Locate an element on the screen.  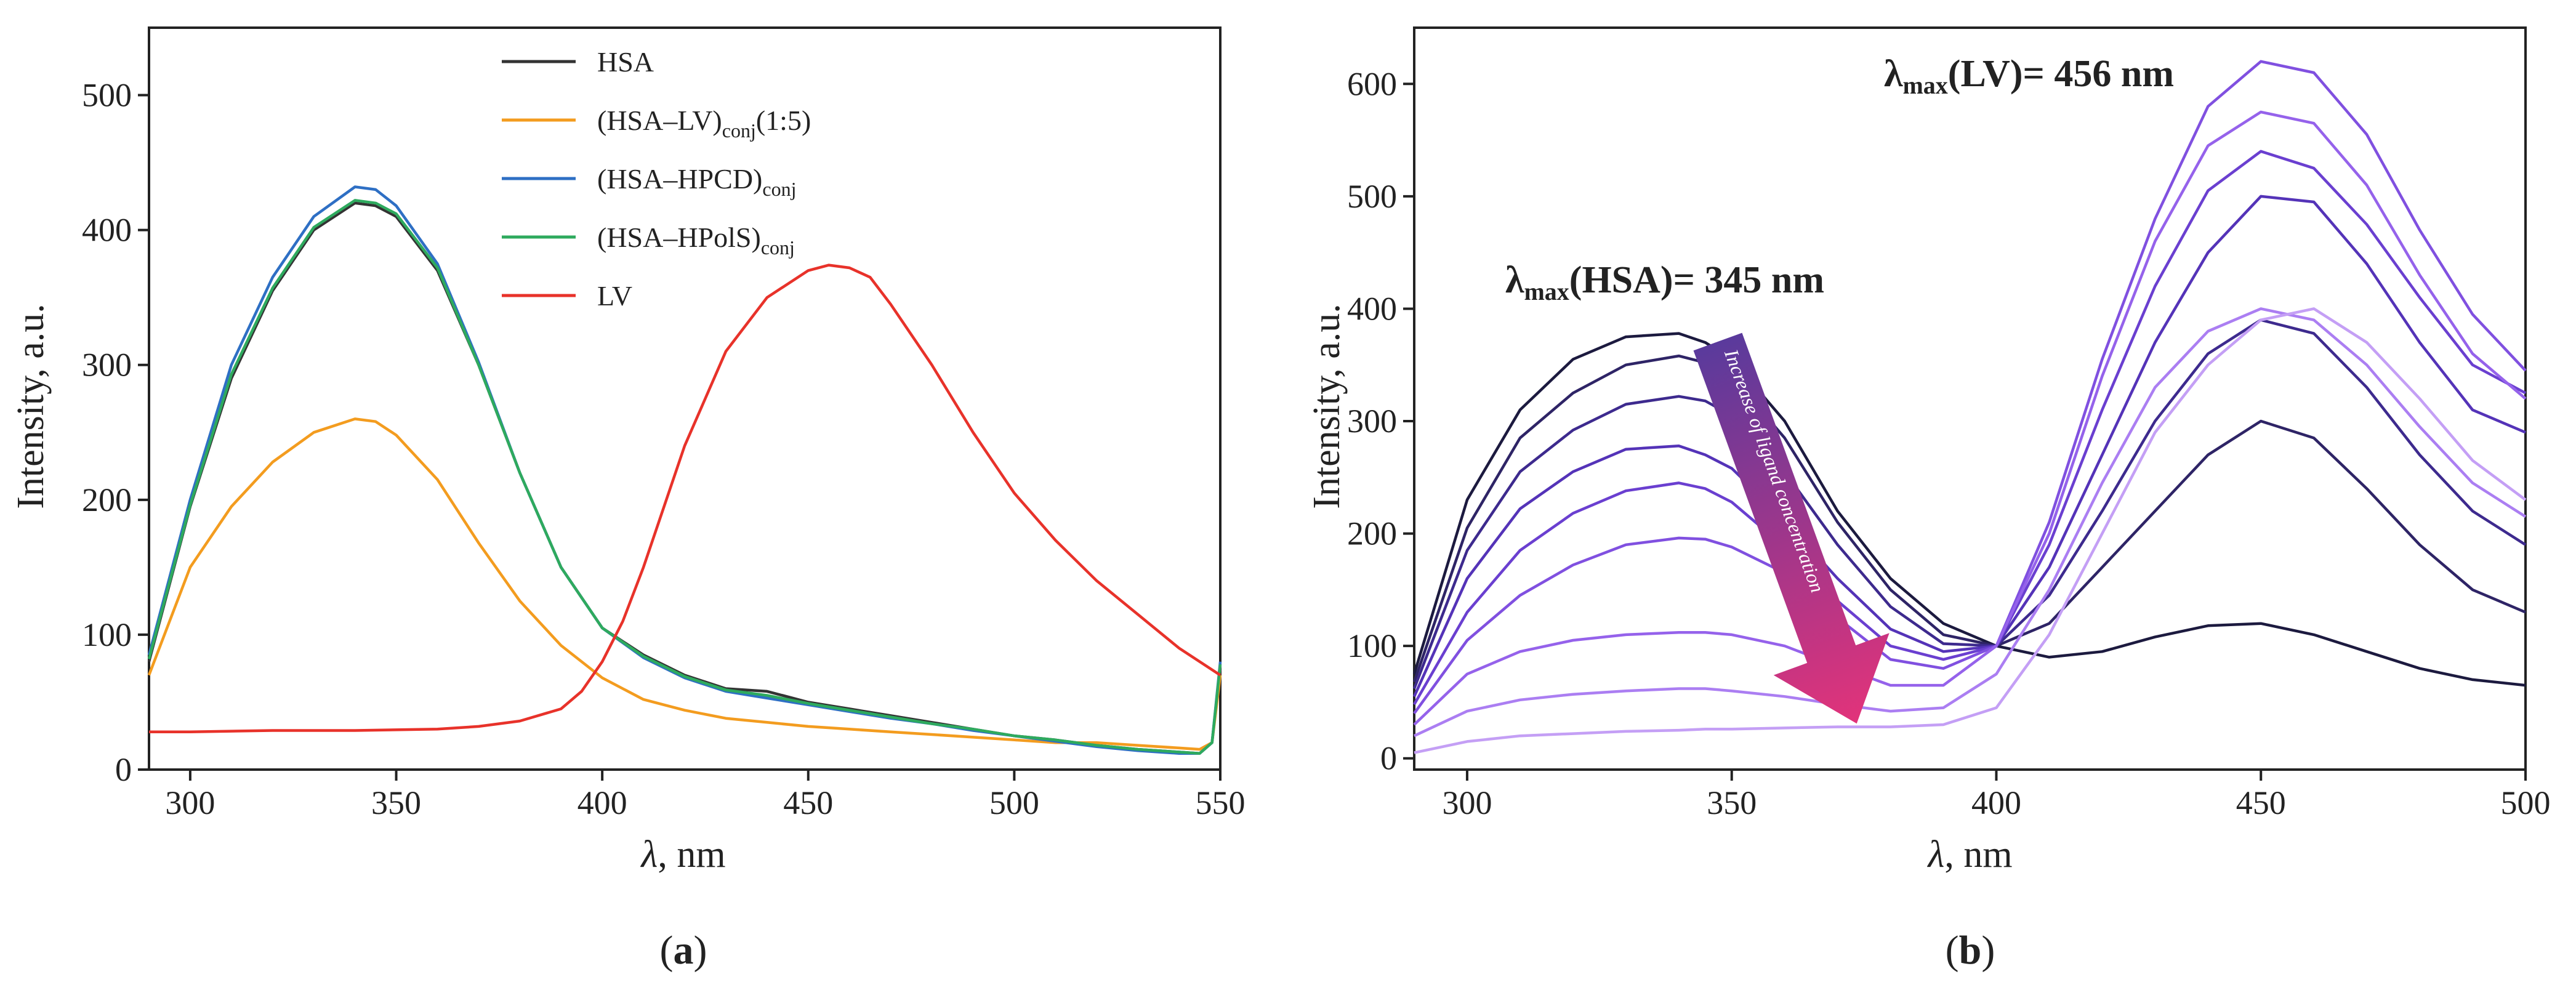
lambda-hsa-sub: max is located at coordinates (1546, 291).